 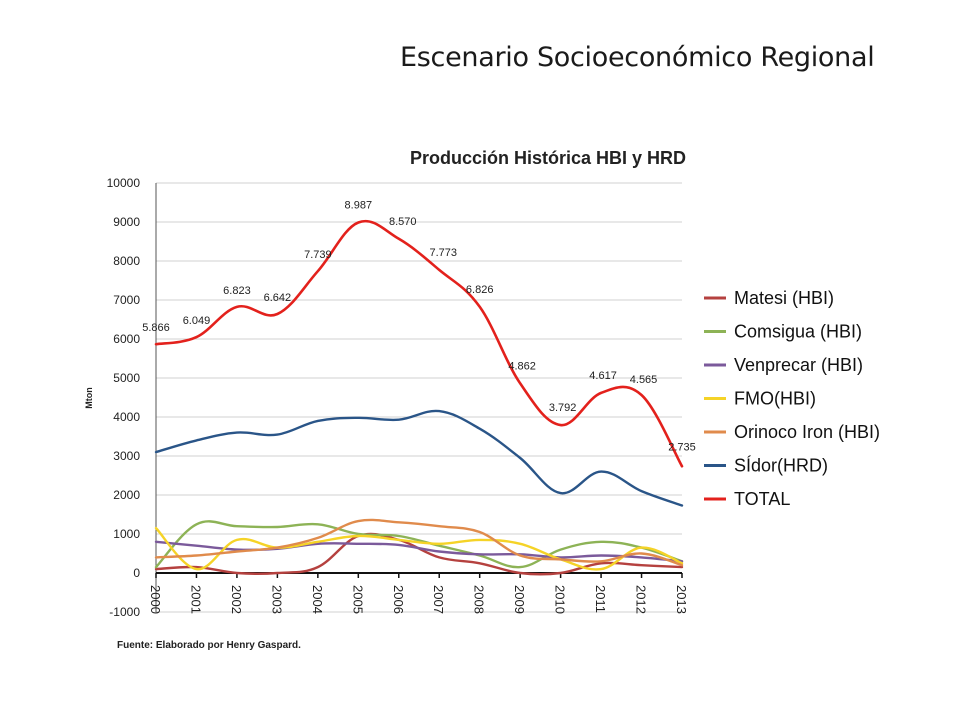 What do you see at coordinates (682, 447) in the screenshot?
I see `data-label: 2.735` at bounding box center [682, 447].